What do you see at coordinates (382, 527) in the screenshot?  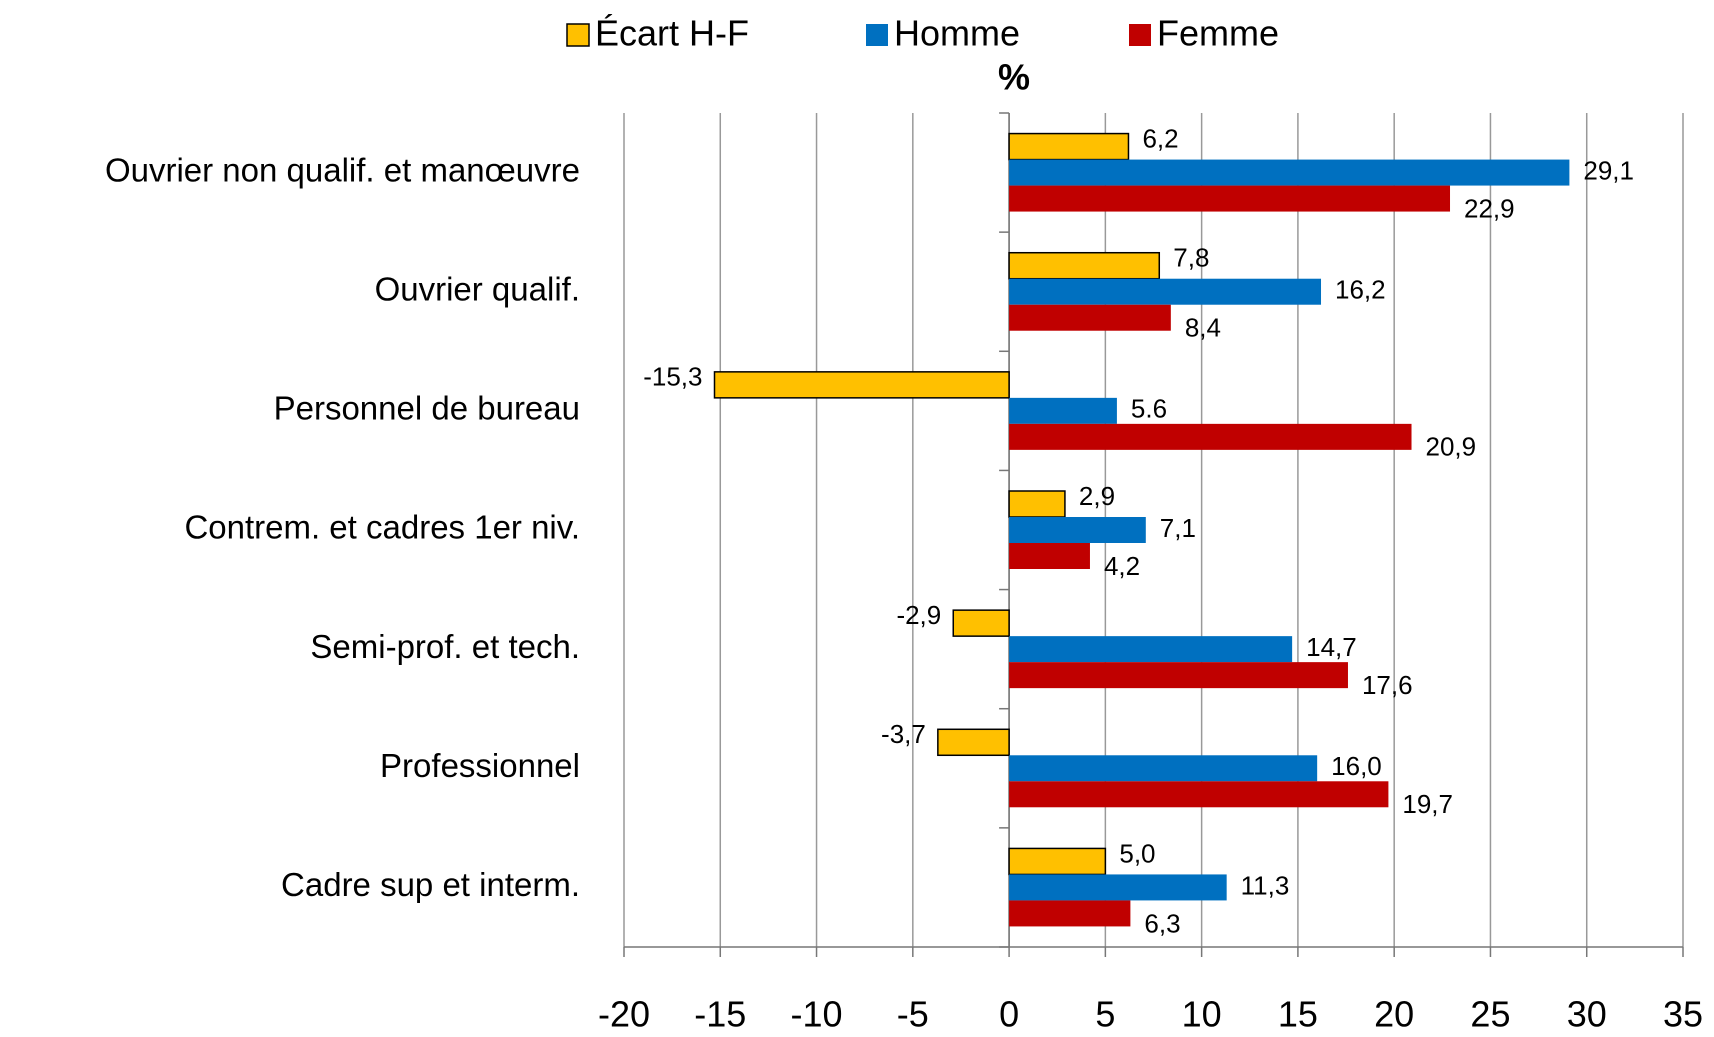 I see `category-label: Contrem. et cadres 1er niv.` at bounding box center [382, 527].